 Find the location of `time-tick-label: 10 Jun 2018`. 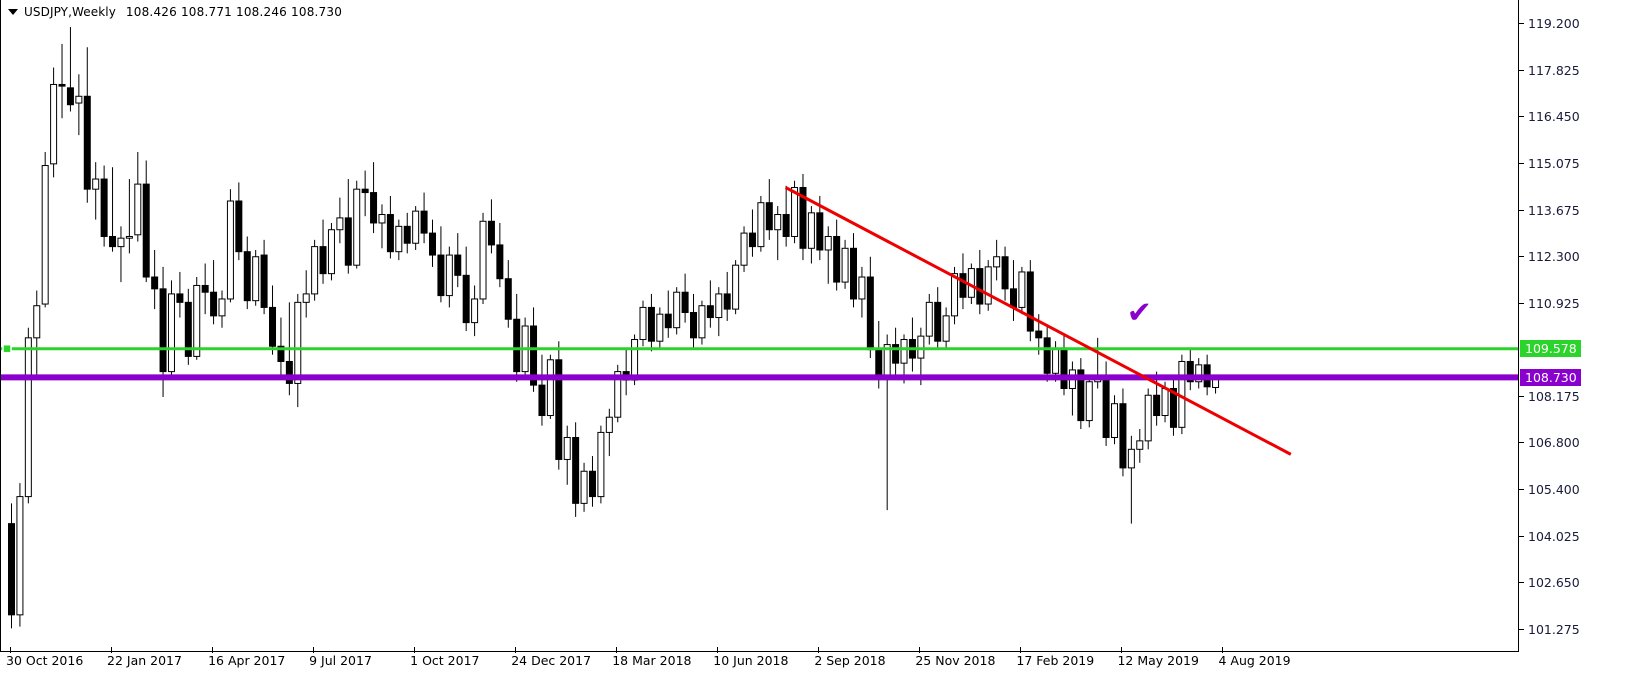

time-tick-label: 10 Jun 2018 is located at coordinates (751, 660).